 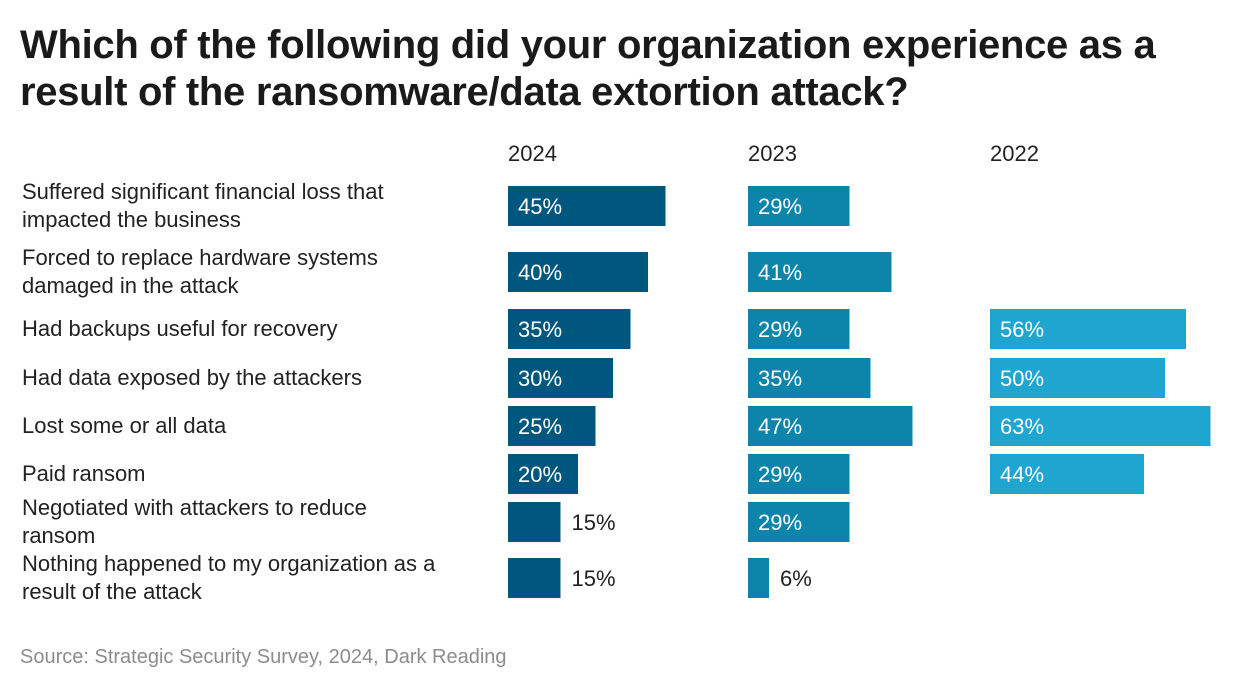 I want to click on data-label: 40%, so click(x=540, y=272).